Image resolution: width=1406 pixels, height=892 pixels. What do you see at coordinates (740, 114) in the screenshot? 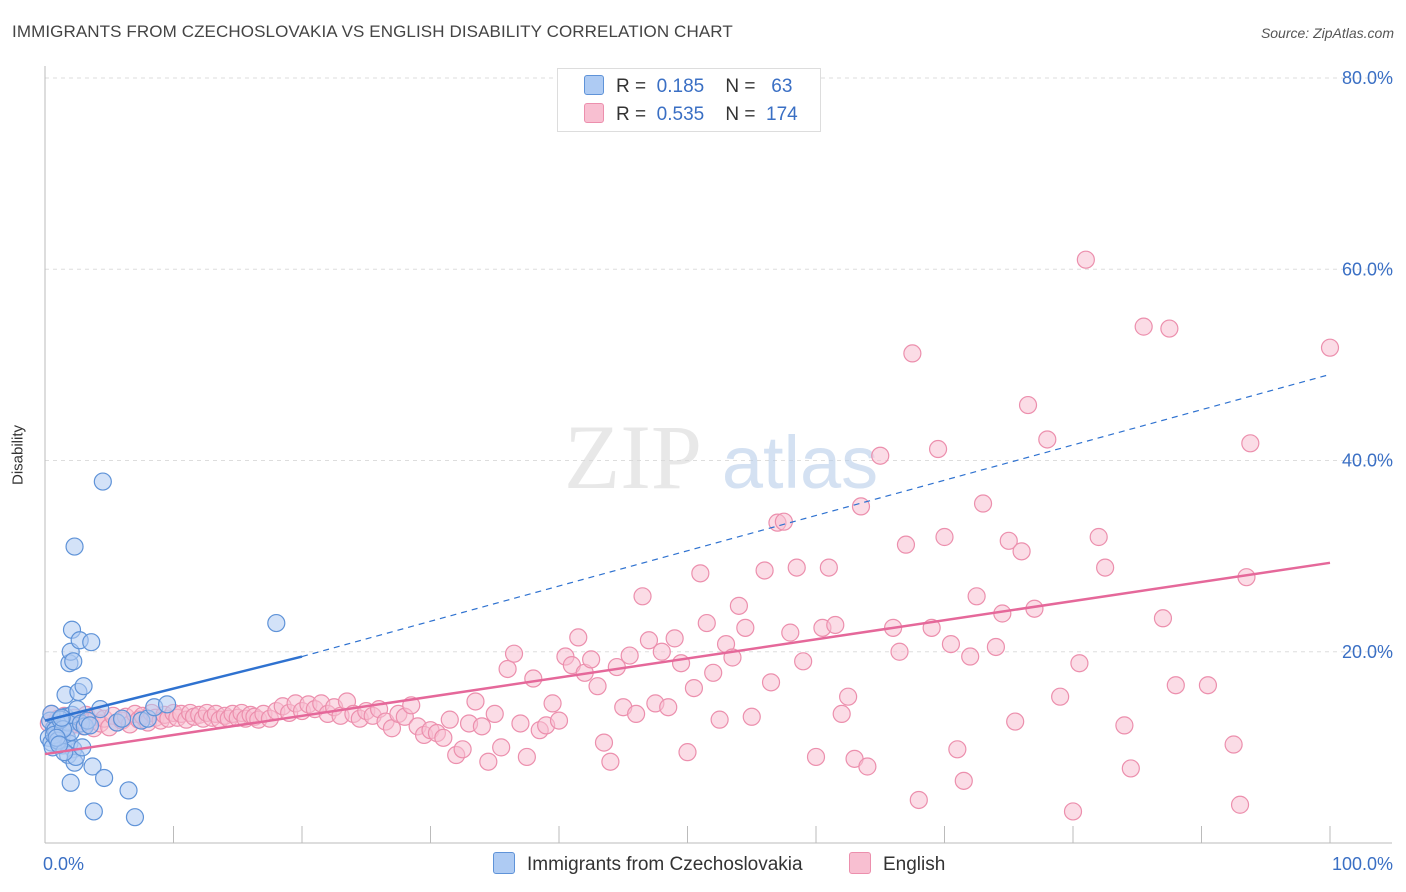
I see `legend-n-label: N =` at bounding box center [740, 114].